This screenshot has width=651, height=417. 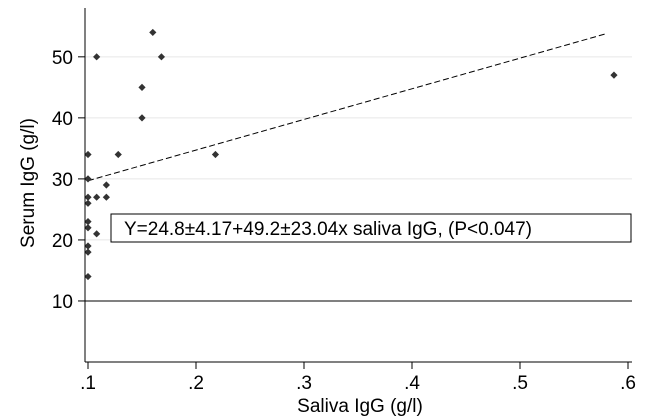 I want to click on x-tick-label: .2, so click(x=196, y=383).